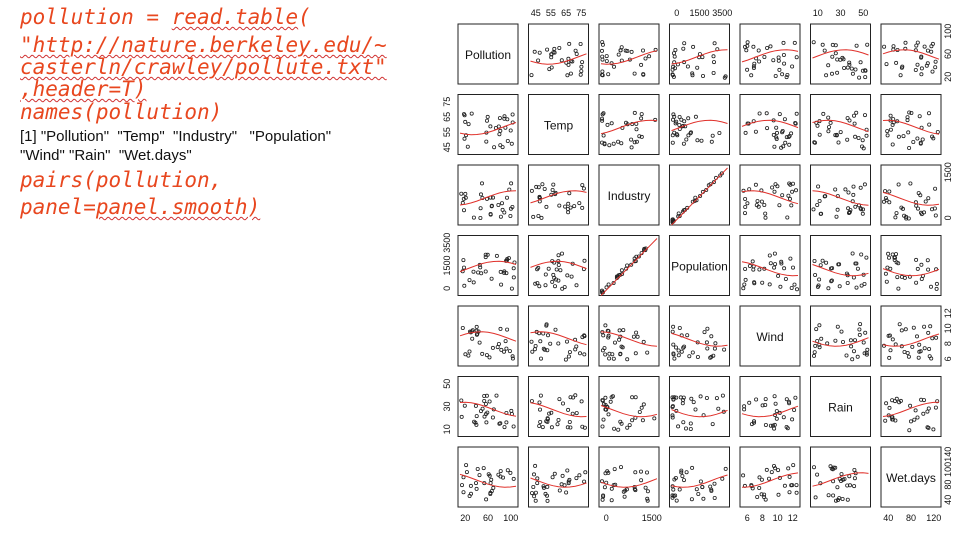 The height and width of the screenshot is (544, 973). Describe the element at coordinates (83, 89) in the screenshot. I see `code-line-4: ,header=T)` at that location.